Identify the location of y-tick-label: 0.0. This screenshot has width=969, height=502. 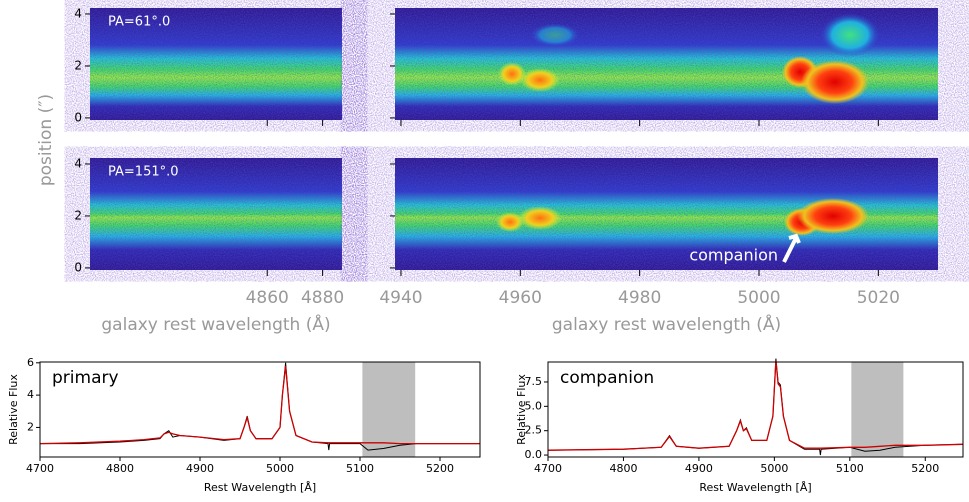
(534, 454).